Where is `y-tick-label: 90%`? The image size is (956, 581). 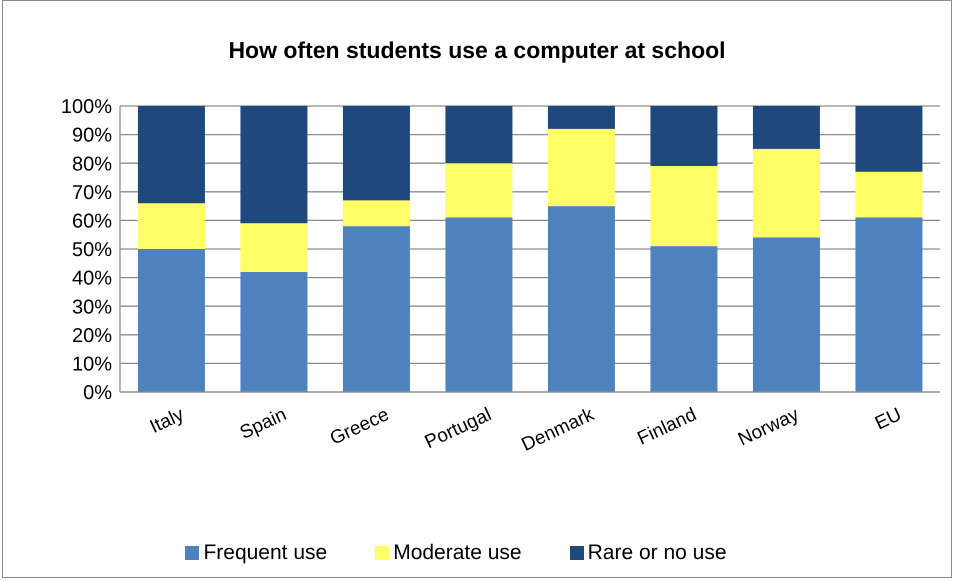 y-tick-label: 90% is located at coordinates (92, 135).